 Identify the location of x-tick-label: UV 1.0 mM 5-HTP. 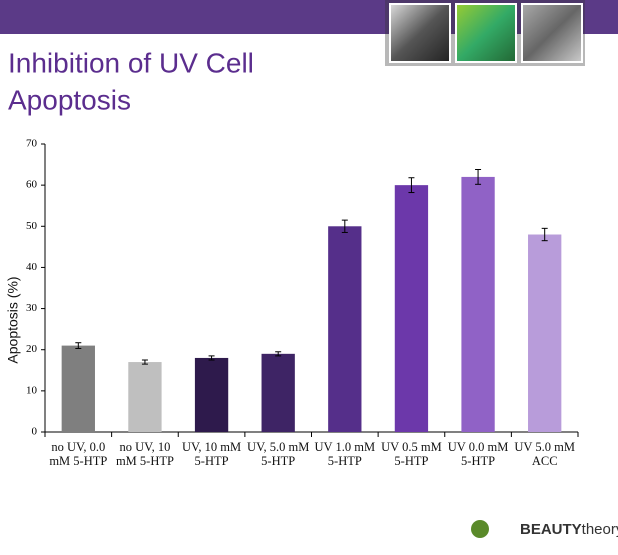
(345, 454).